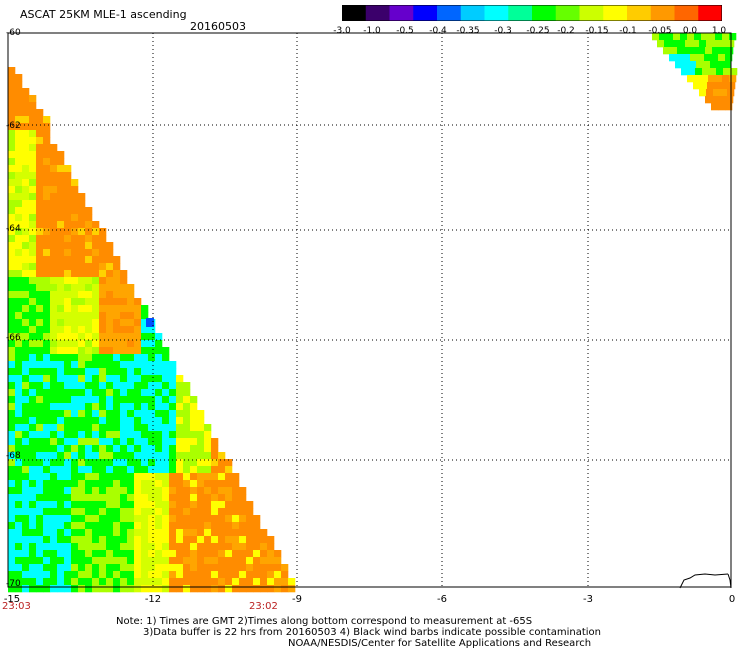 The width and height of the screenshot is (740, 650). What do you see at coordinates (719, 31) in the screenshot?
I see `colorbar-label: 1.0` at bounding box center [719, 31].